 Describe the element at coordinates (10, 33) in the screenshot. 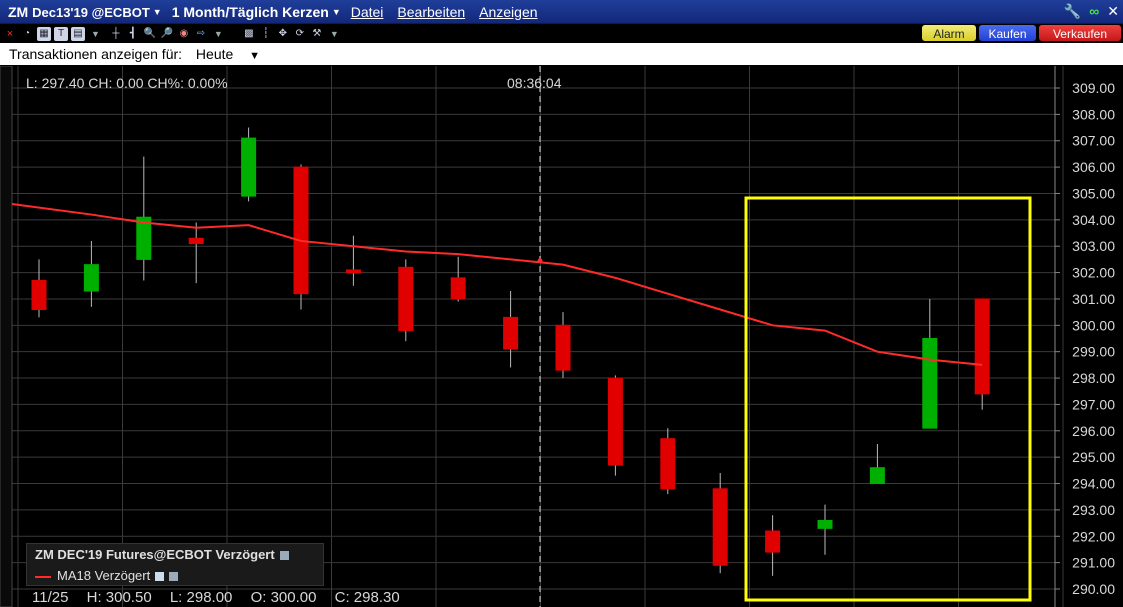

I see `close-chart-icon: ×` at that location.